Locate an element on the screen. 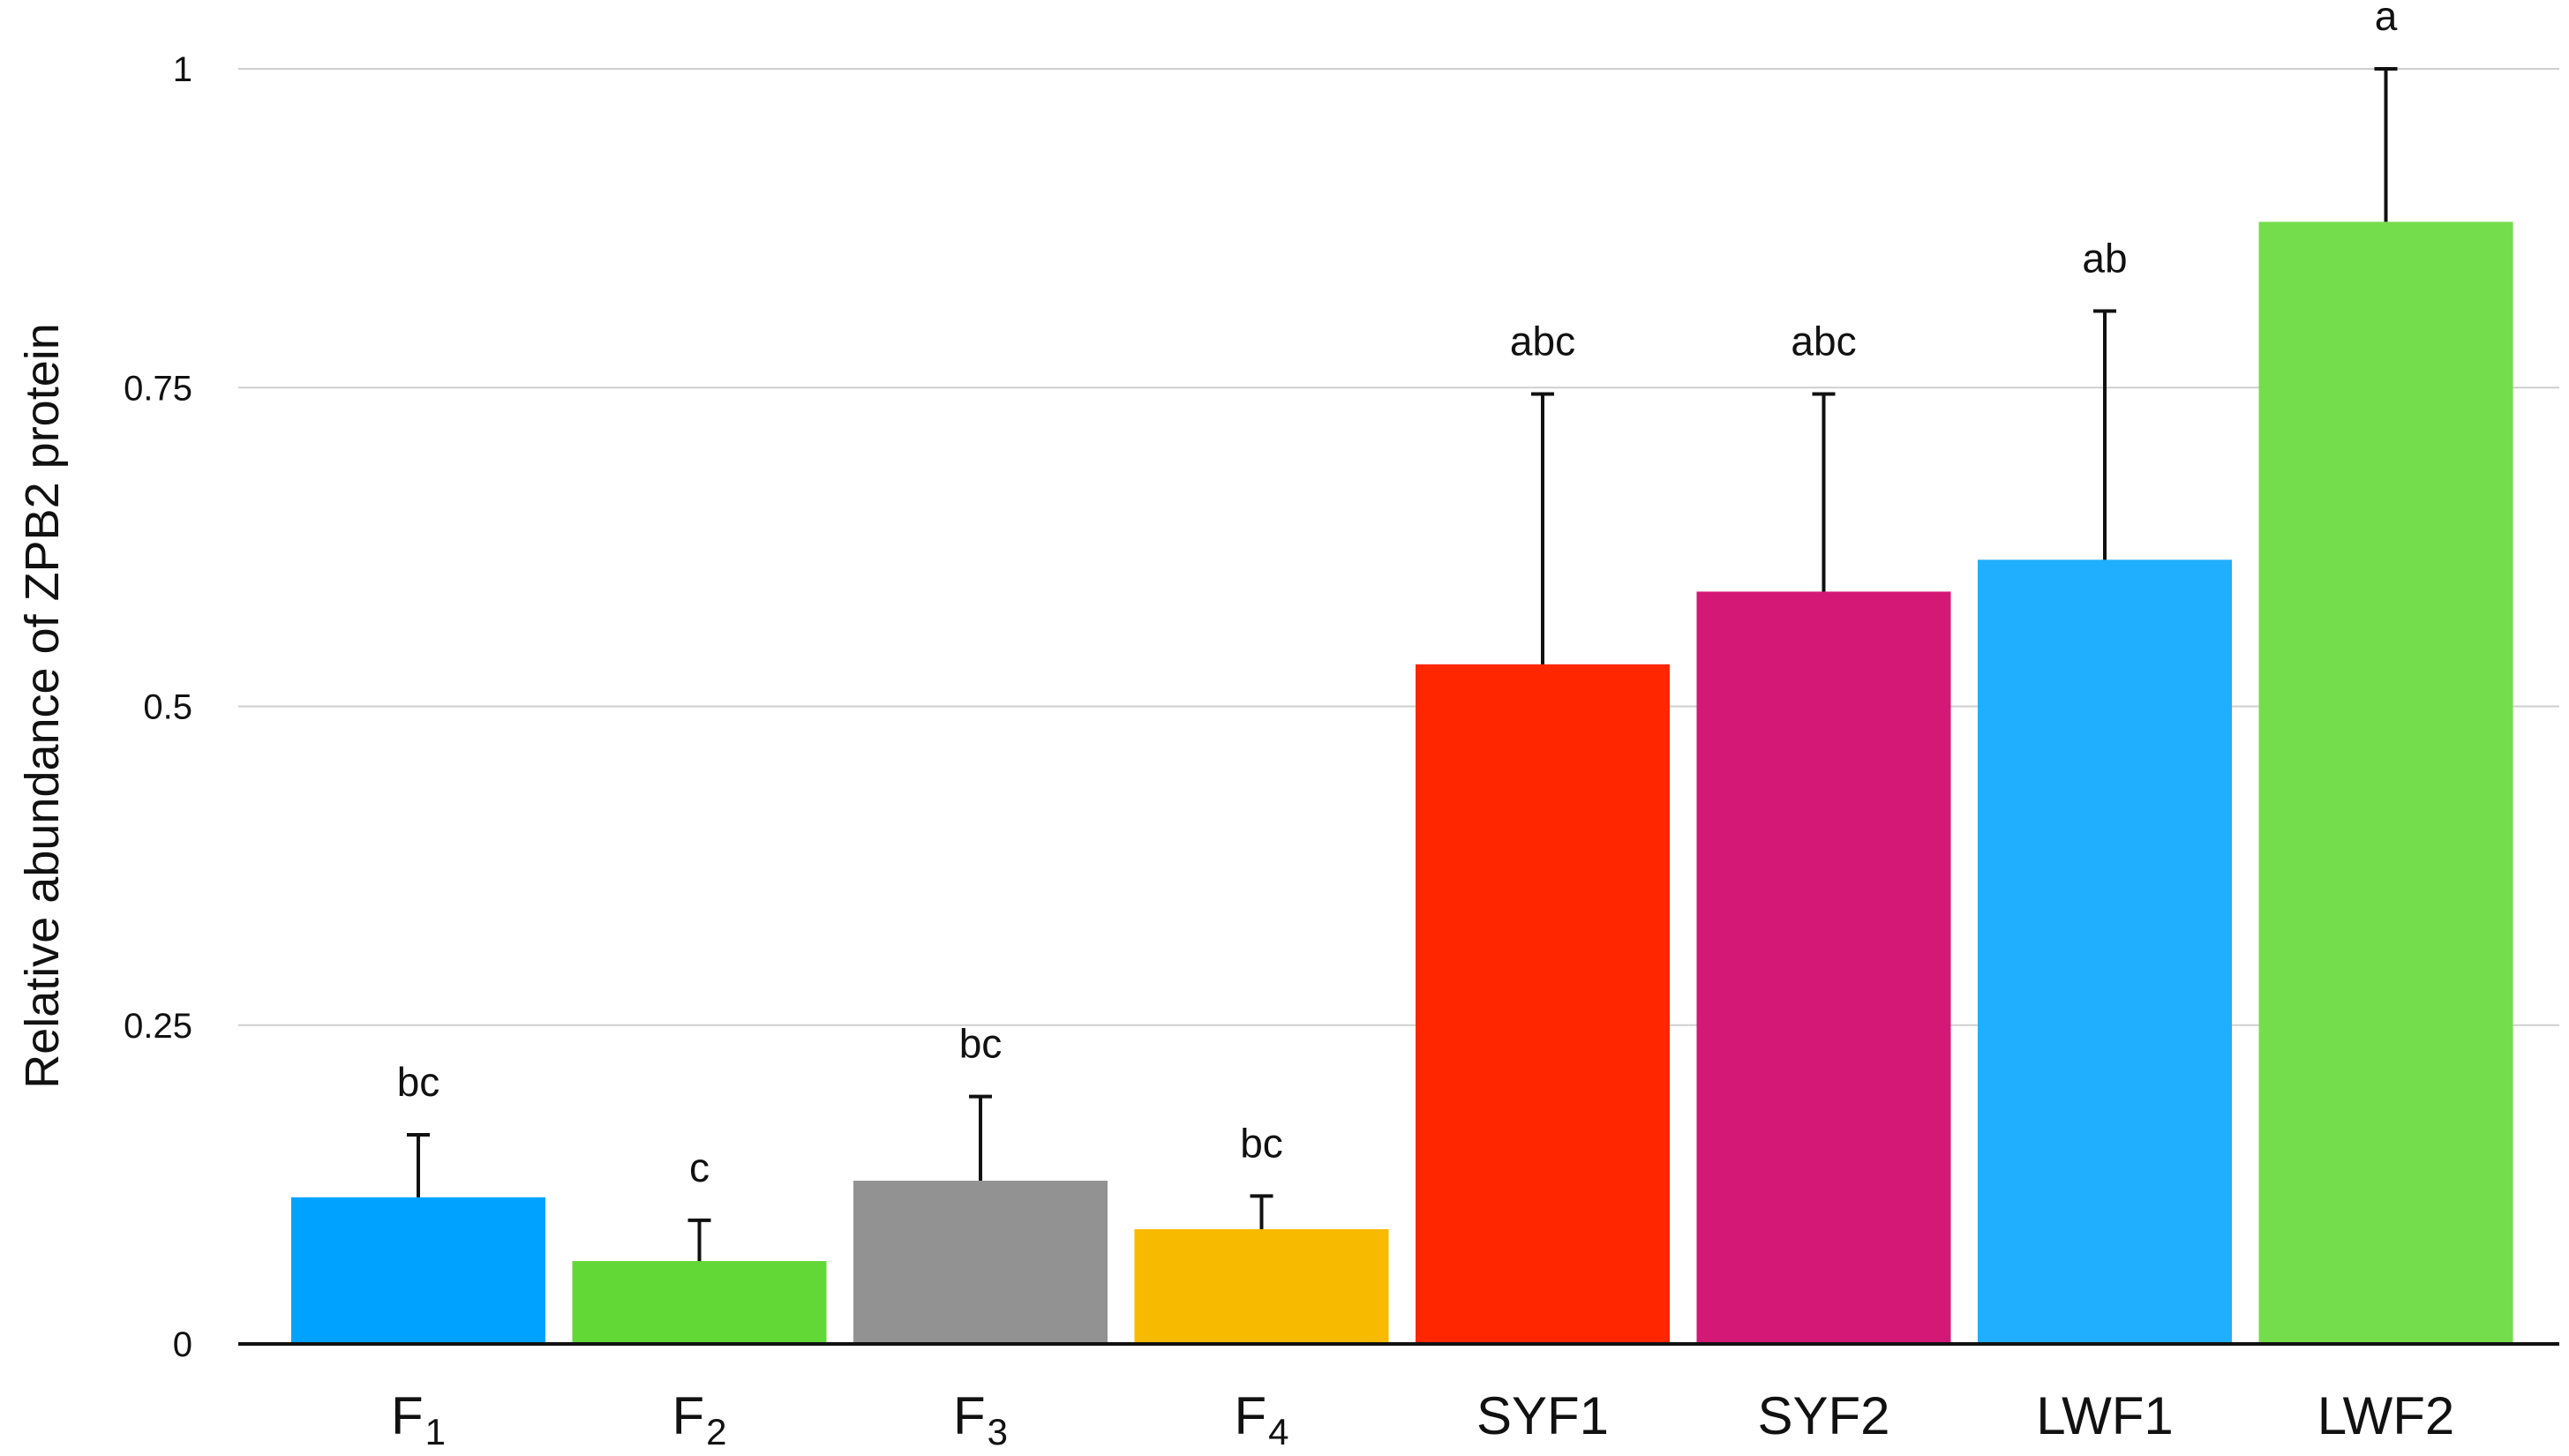 The image size is (2569, 1456). y-axis-label: Relative abundance of ZPB2 protein is located at coordinates (42, 706).